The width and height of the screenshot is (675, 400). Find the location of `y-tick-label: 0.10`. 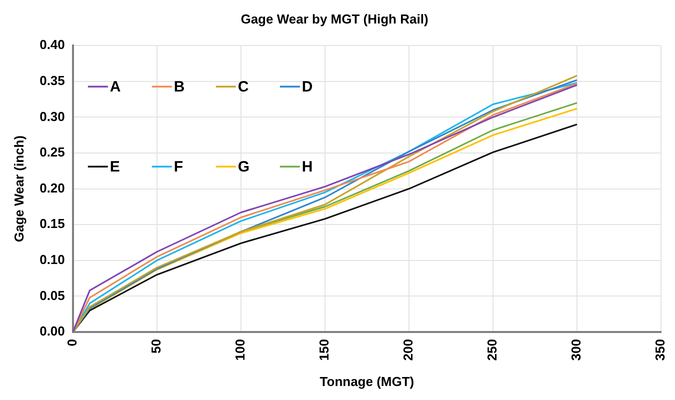

y-tick-label: 0.10 is located at coordinates (52, 259).